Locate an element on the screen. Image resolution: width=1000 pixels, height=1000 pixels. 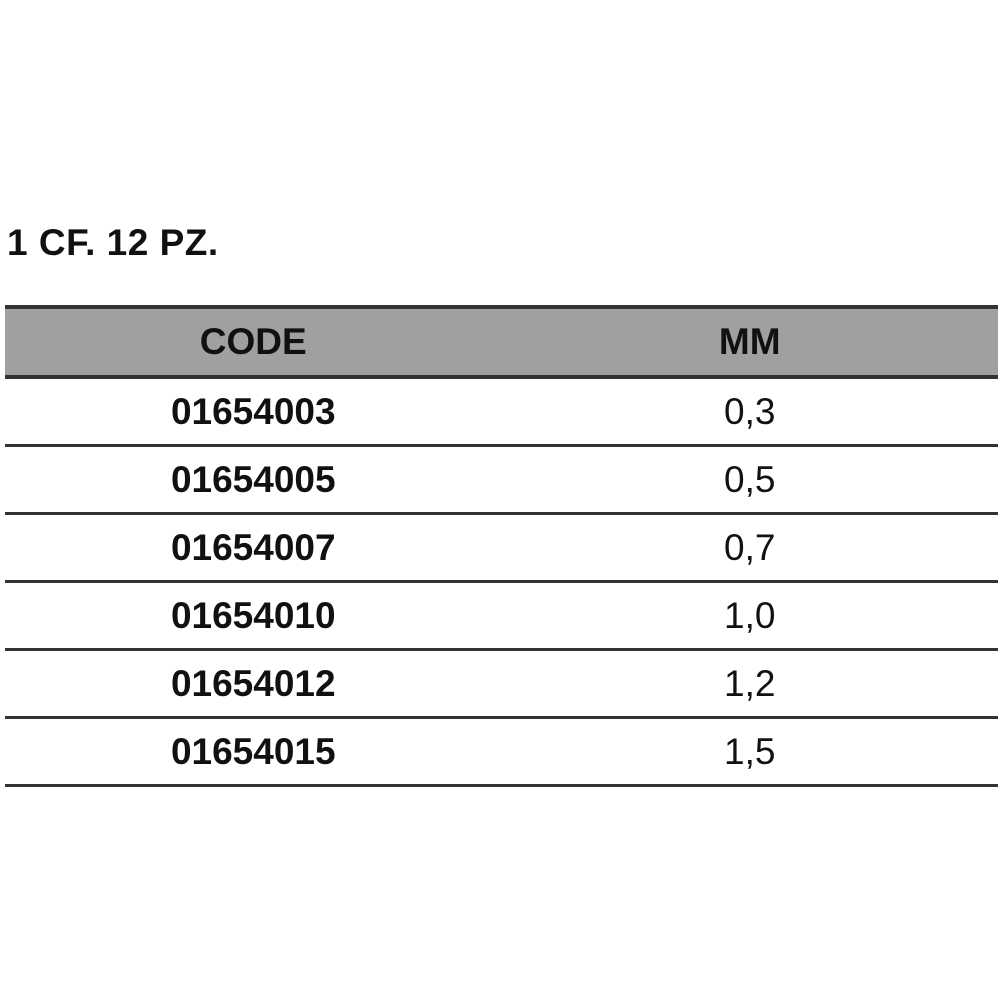
header-mm: MM is located at coordinates (749, 341).